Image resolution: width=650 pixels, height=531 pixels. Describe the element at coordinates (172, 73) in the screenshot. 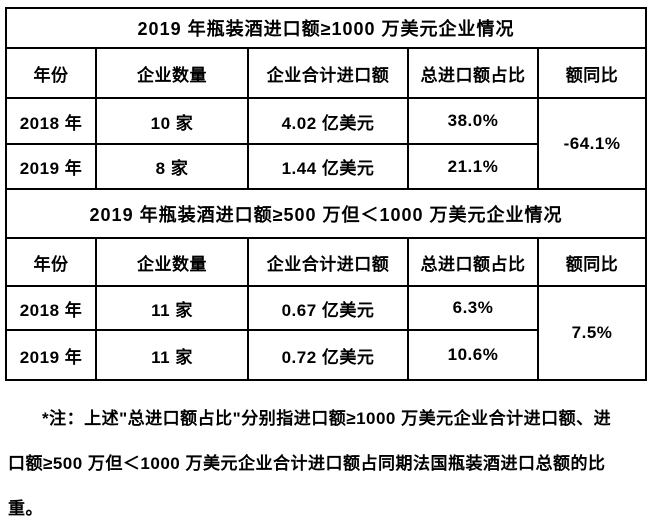

I see `table1-header-count: 企业数量` at that location.